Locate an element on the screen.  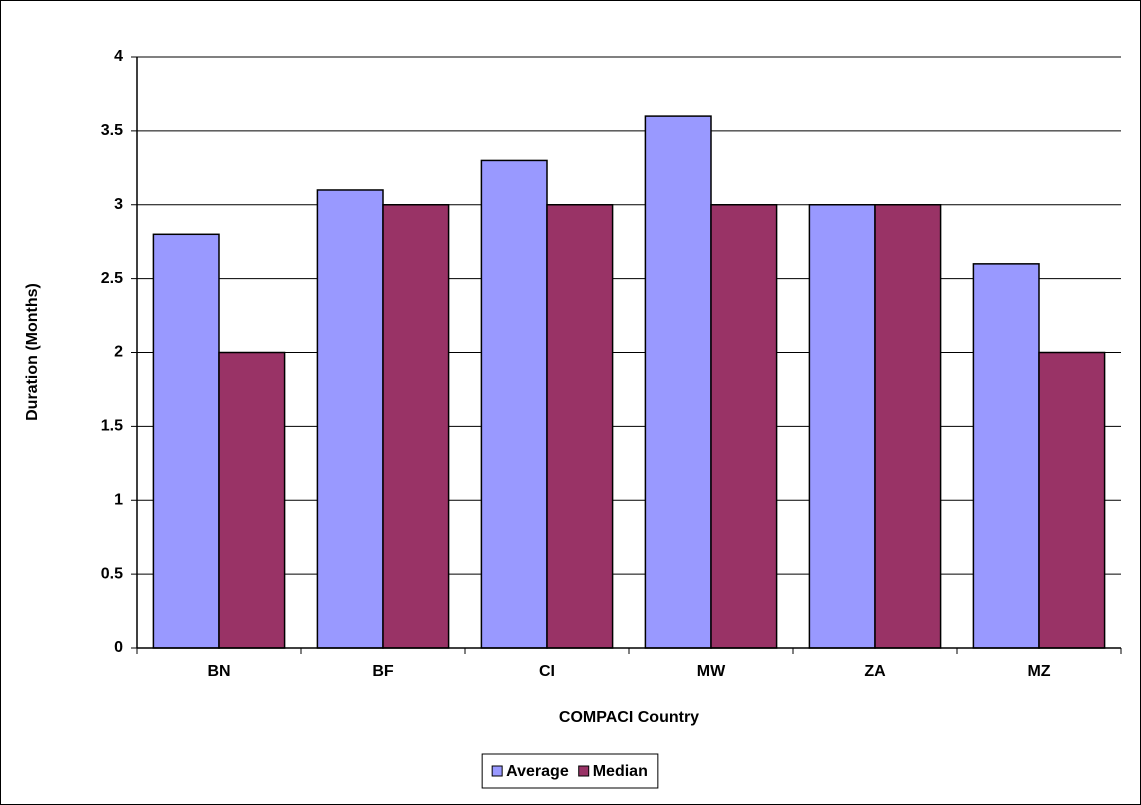
x-tick-label: CI is located at coordinates (547, 671).